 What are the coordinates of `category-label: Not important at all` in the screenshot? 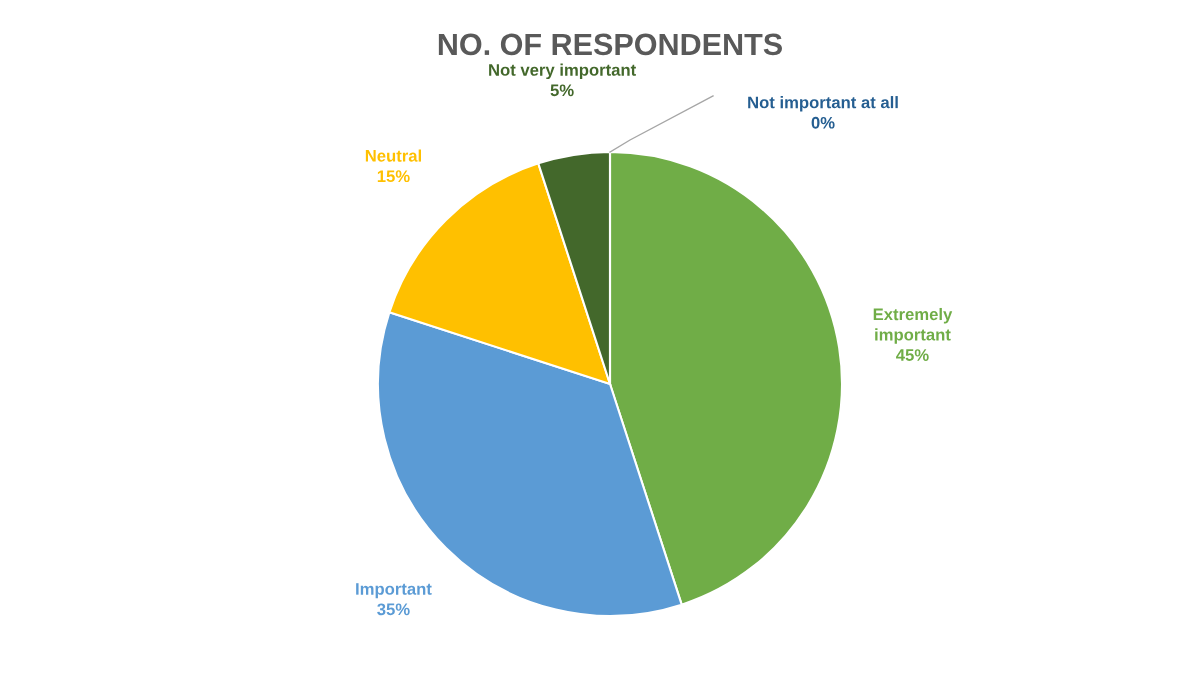 It's located at (823, 104).